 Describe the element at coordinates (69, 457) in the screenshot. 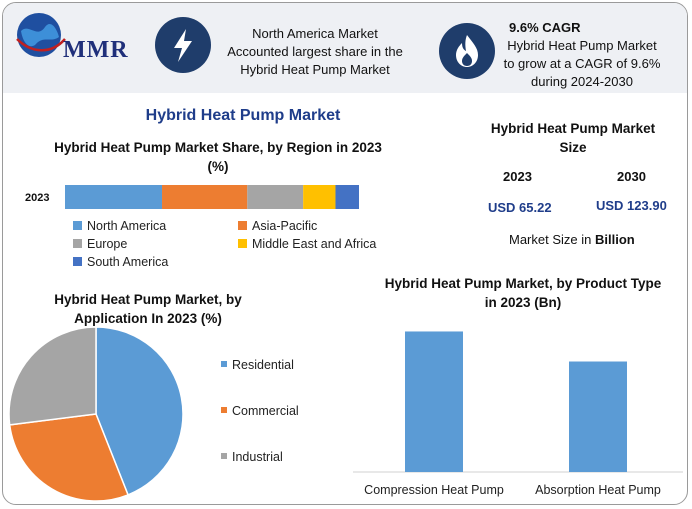

I see `pie-slice-commercial` at that location.